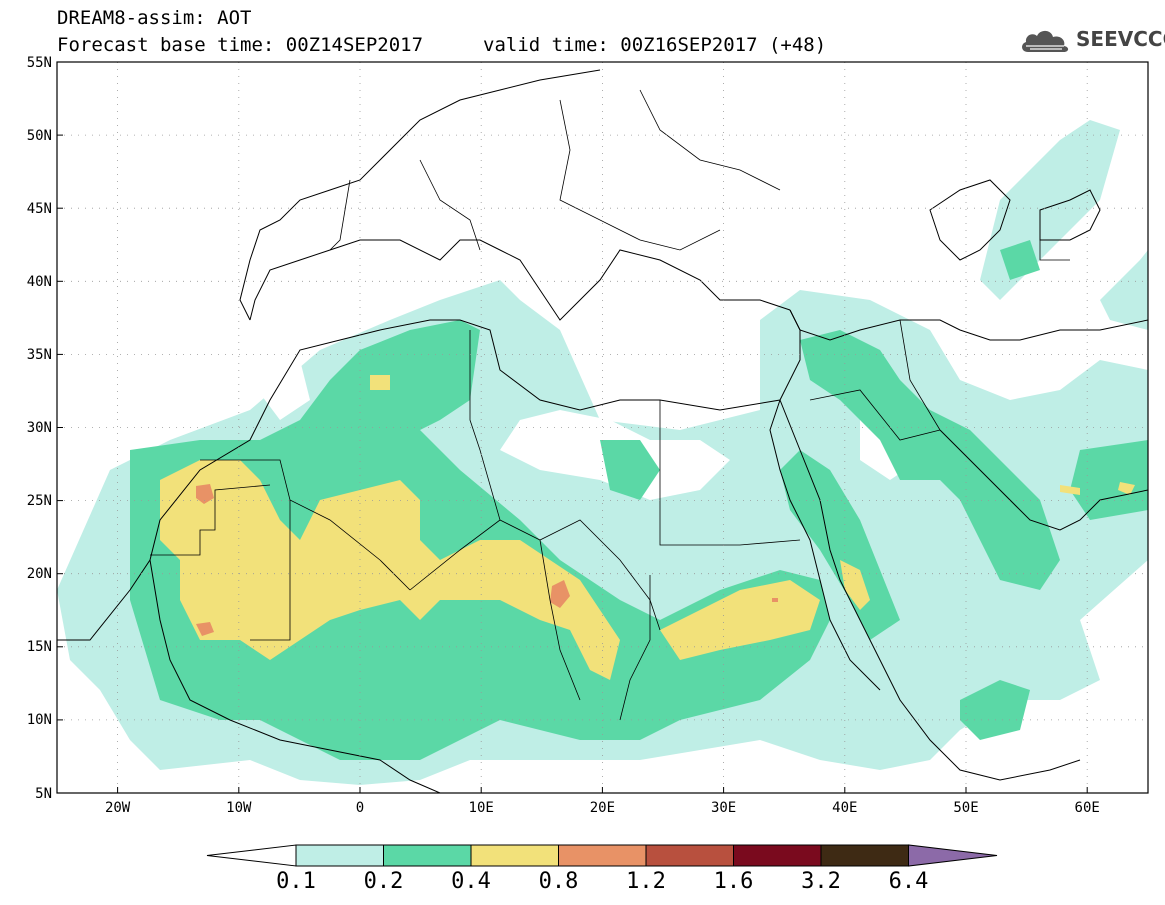 This screenshot has height=905, width=1165. I want to click on colorbar-label: 0.8, so click(558, 881).